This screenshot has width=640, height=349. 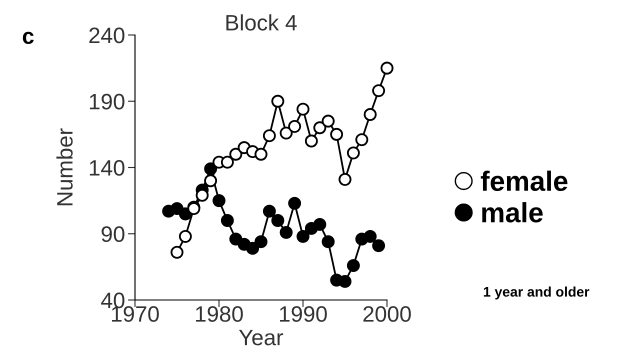 I want to click on x-axis-title: Year, so click(x=261, y=338).